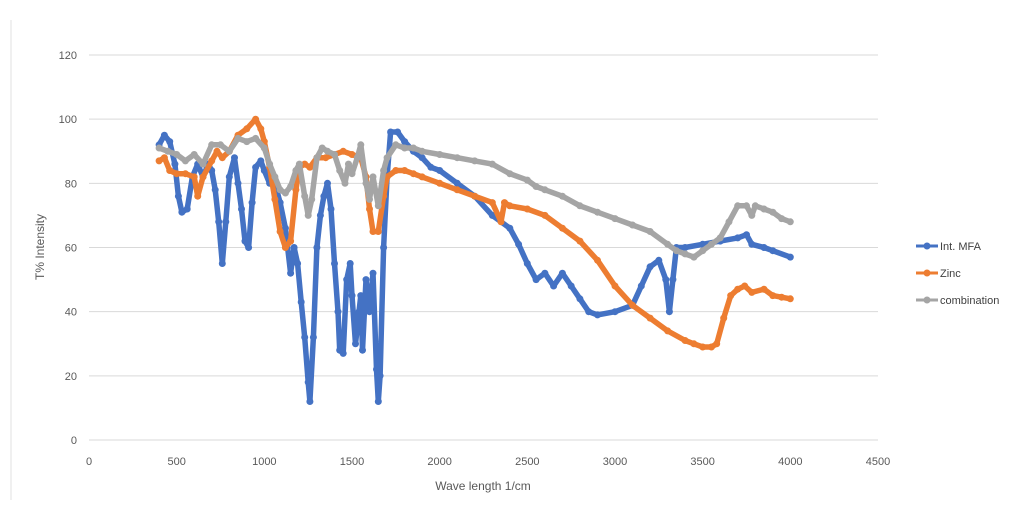 This screenshot has width=1030, height=506. I want to click on x-tick-label: 2000, so click(439, 462).